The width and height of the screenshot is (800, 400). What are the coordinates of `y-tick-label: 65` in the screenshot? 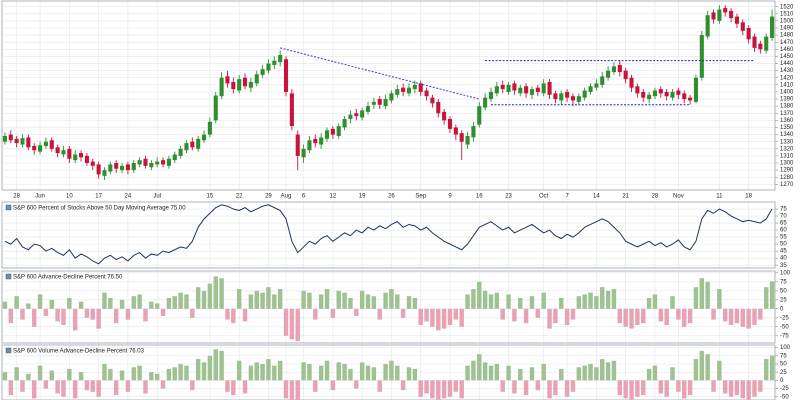 It's located at (783, 224).